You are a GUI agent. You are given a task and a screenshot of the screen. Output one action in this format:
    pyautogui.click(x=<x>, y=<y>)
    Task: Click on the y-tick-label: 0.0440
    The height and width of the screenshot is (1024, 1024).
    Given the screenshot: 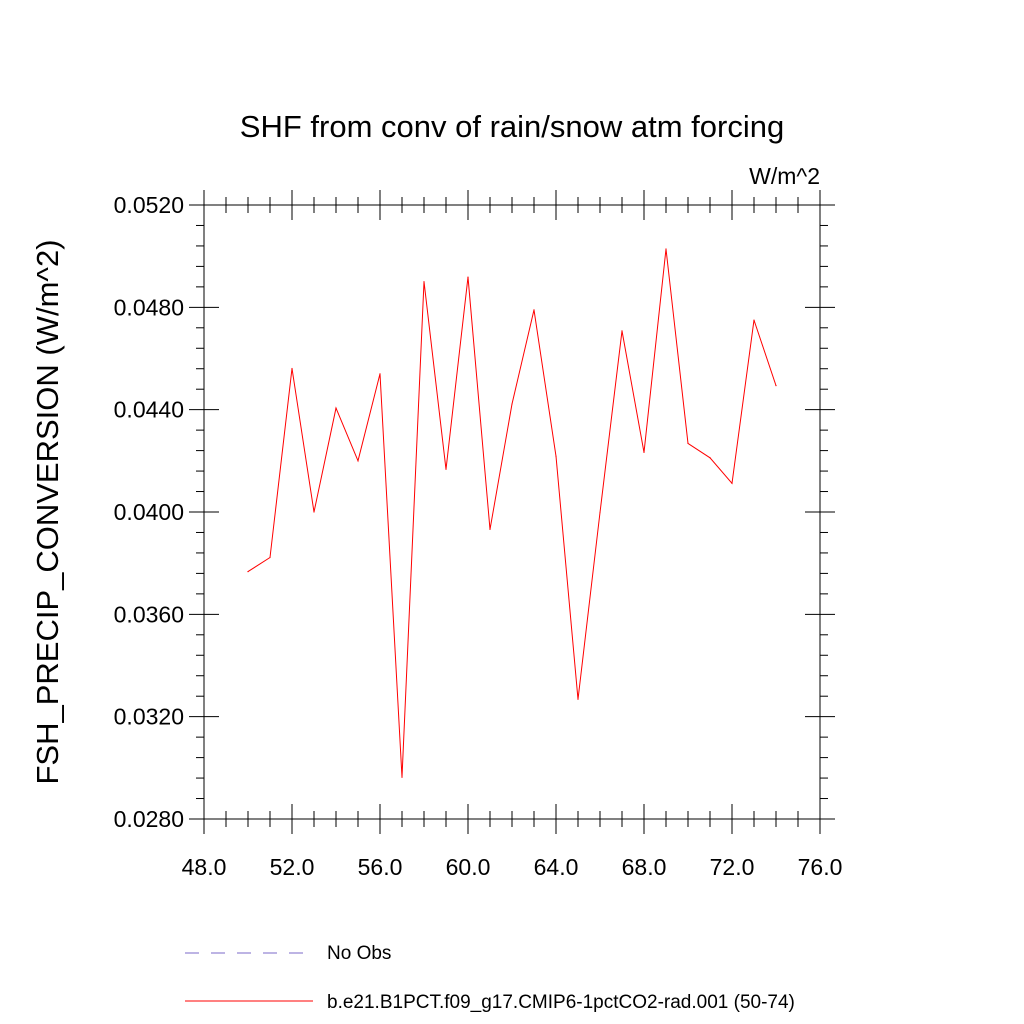 What is the action you would take?
    pyautogui.click(x=149, y=410)
    